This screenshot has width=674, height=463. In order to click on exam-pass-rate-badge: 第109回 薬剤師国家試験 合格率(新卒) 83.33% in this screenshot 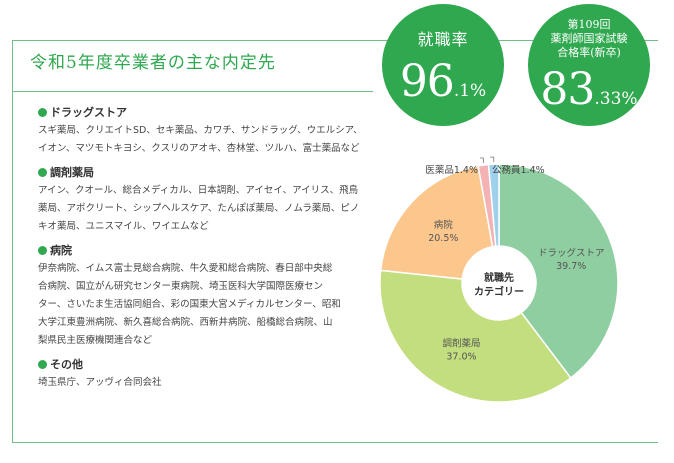, I will do `click(589, 65)`.